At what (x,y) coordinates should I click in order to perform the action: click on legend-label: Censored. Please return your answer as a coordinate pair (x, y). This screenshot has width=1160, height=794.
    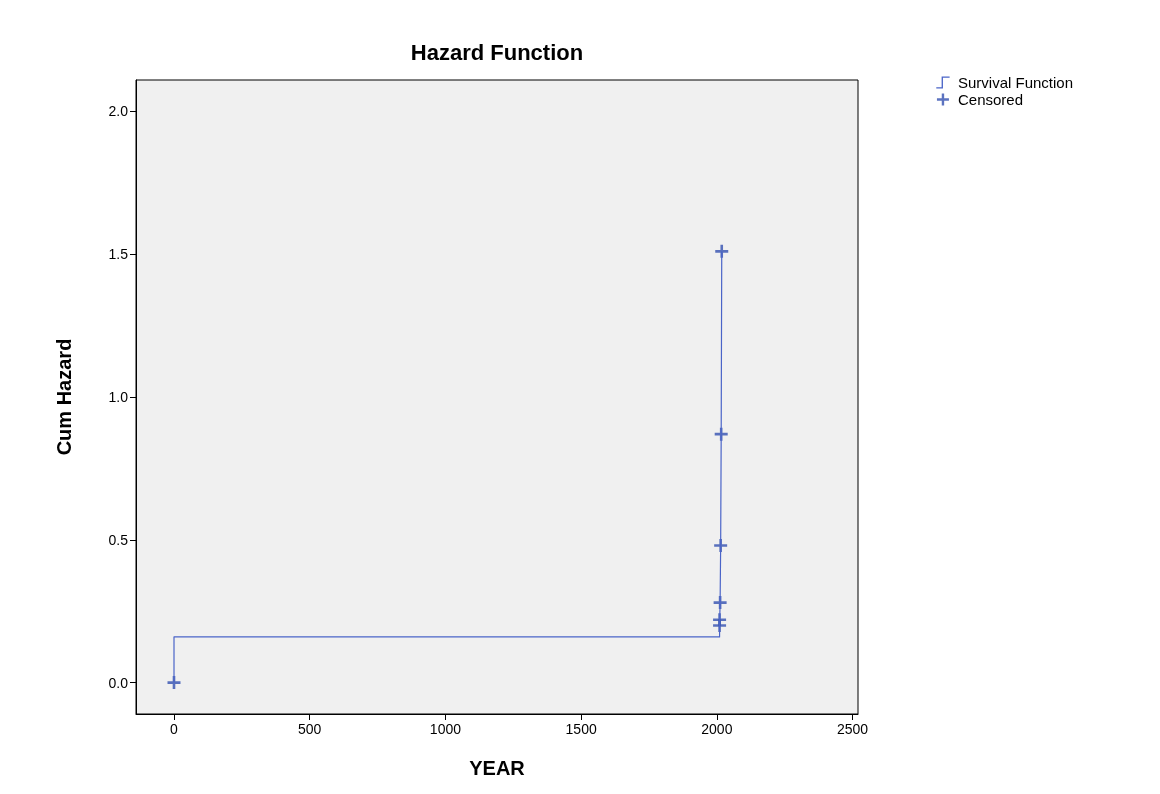
    Looking at the image, I should click on (990, 99).